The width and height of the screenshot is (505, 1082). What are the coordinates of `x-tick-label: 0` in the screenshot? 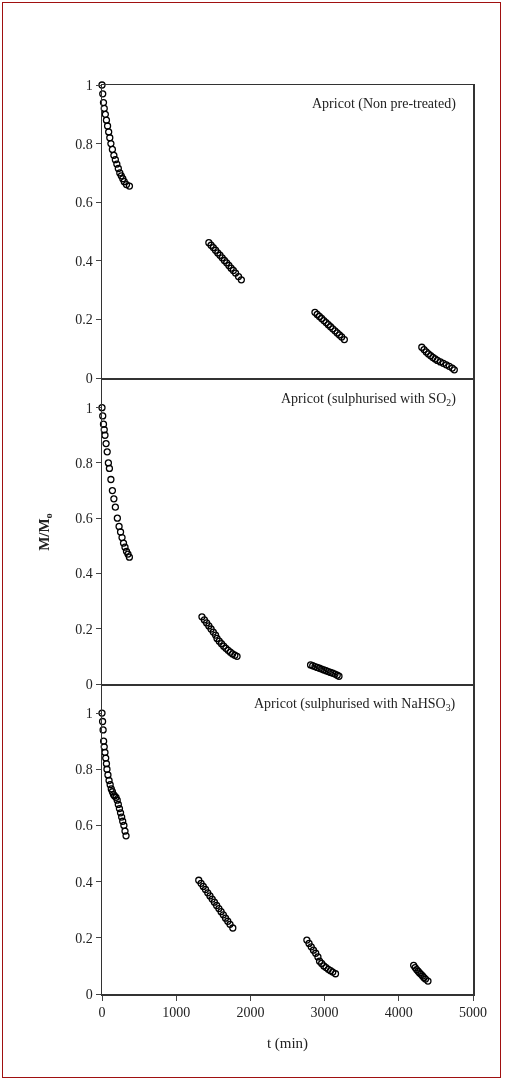 It's located at (102, 1013).